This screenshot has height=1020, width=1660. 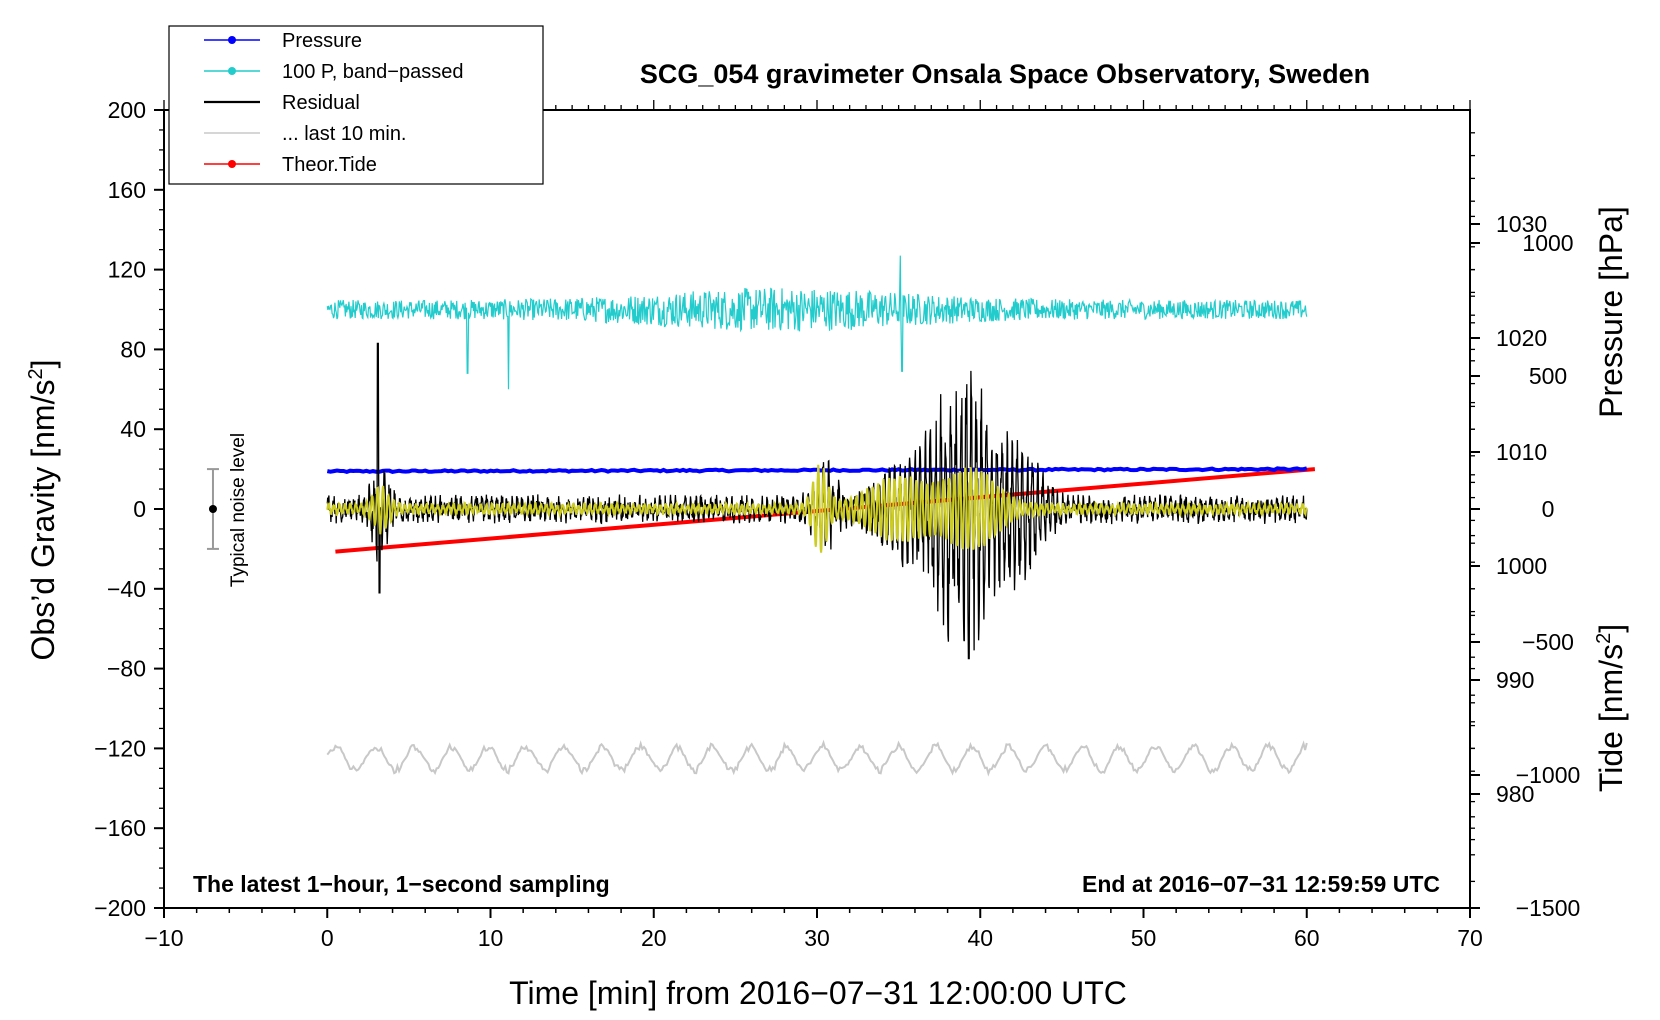 What do you see at coordinates (43, 520) in the screenshot?
I see `left-axis-title-main: Obs’d Gravity [nm/s` at bounding box center [43, 520].